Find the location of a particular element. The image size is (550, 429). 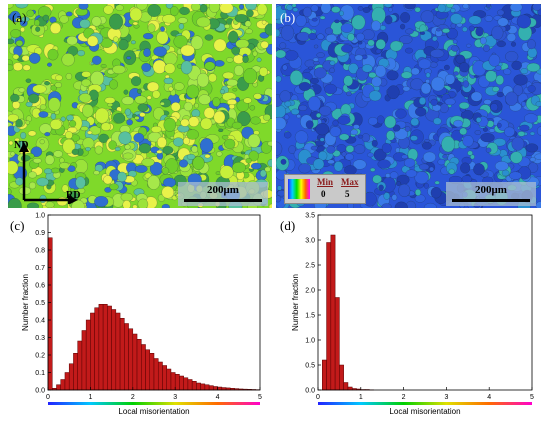

x-tick-label: 1 is located at coordinates (90, 397).